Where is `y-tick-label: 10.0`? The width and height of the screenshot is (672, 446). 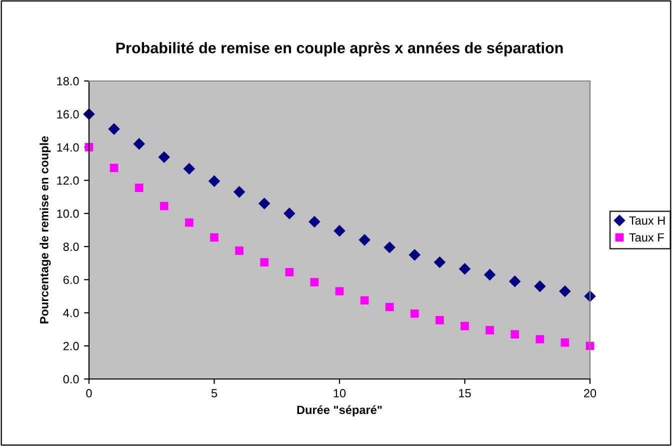 y-tick-label: 10.0 is located at coordinates (68, 213).